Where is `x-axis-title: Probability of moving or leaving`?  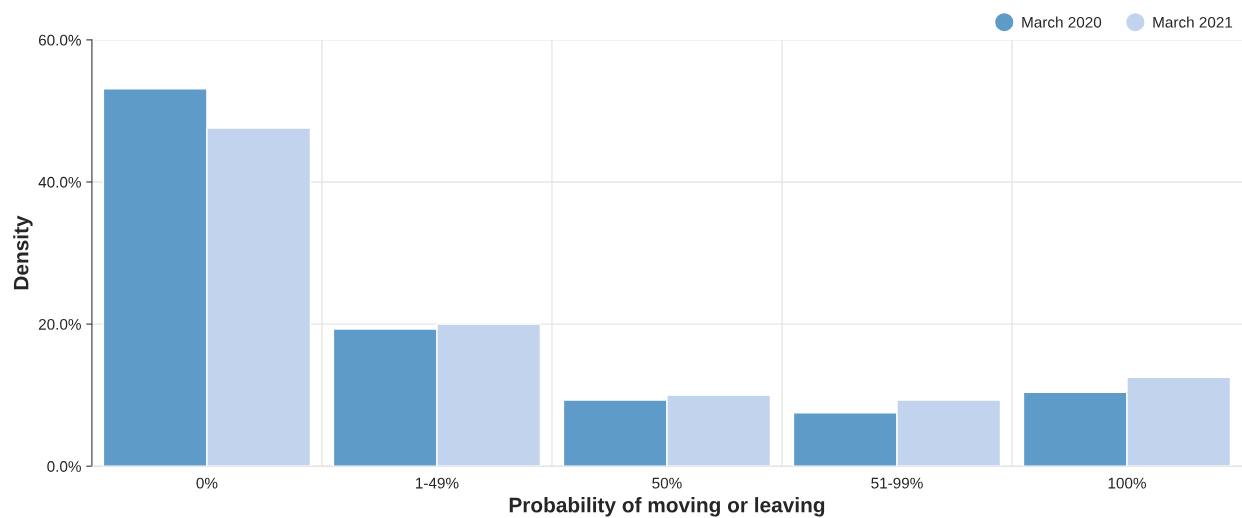
x-axis-title: Probability of moving or leaving is located at coordinates (667, 507).